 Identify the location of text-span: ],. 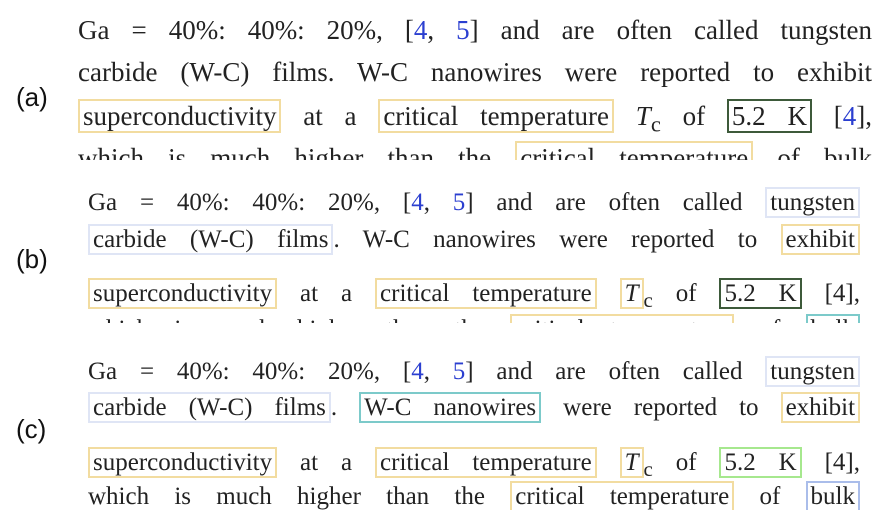
(864, 116).